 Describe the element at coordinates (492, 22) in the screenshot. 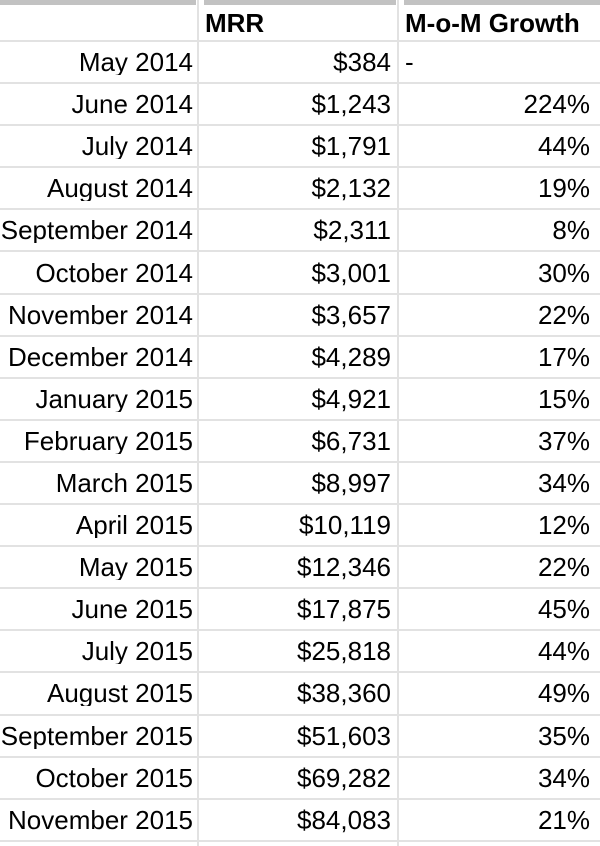

I see `header-cell-growth: M-o-M Growth` at that location.